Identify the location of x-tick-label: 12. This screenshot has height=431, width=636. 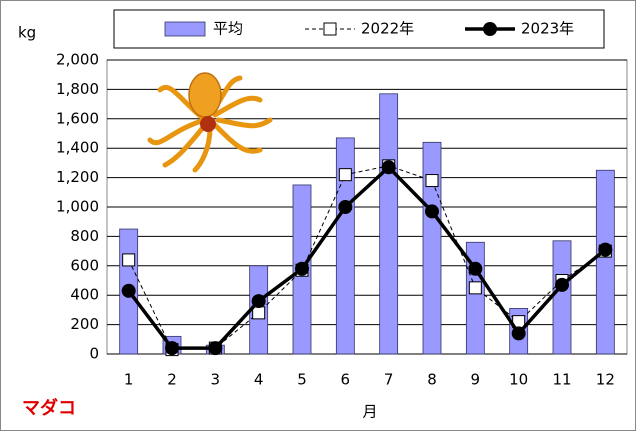
(605, 380).